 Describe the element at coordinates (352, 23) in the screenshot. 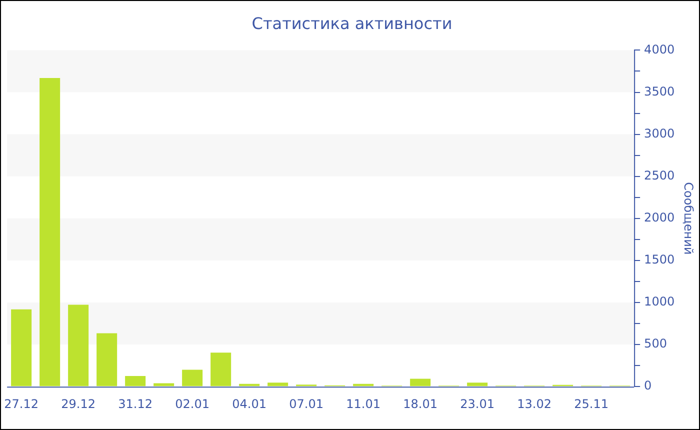

I see `chart-title: Статистика активности` at that location.